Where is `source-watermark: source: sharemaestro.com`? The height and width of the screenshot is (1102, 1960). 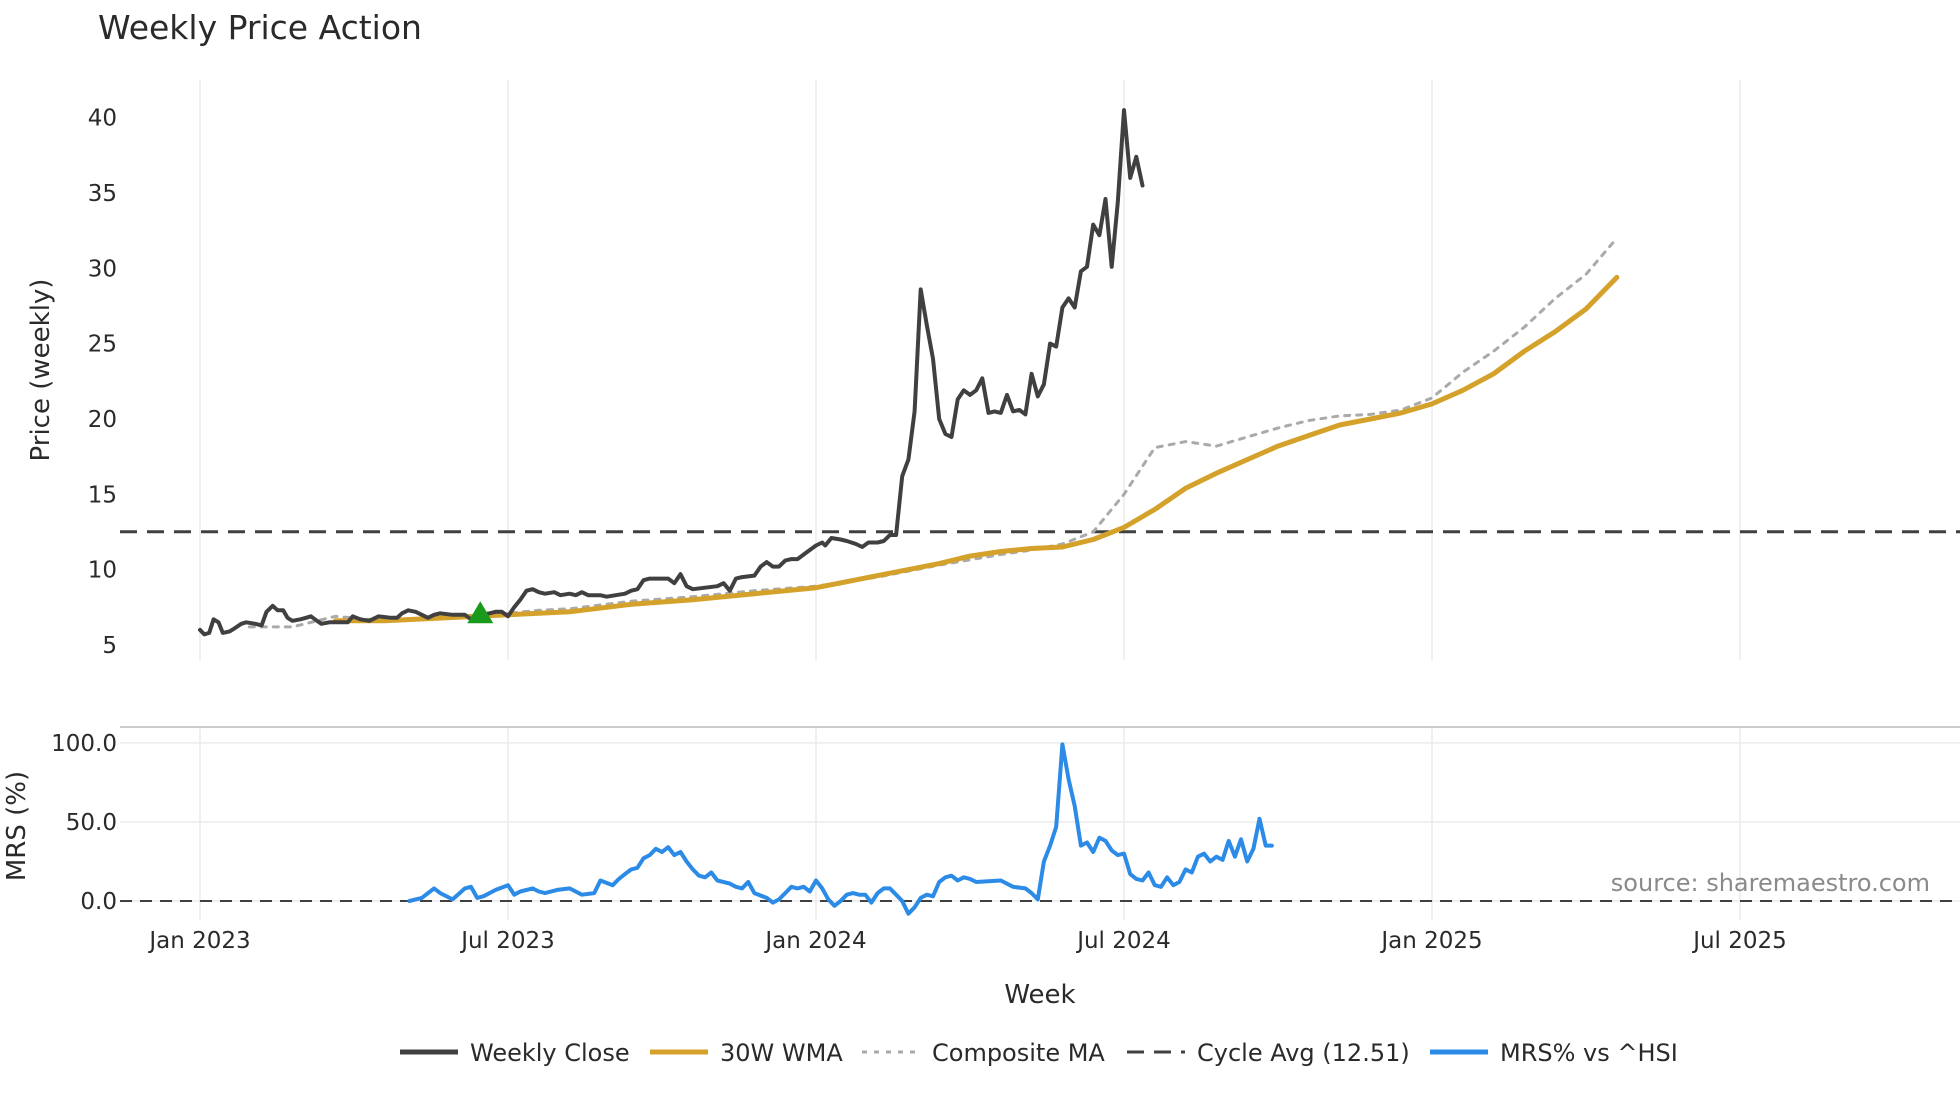 source-watermark: source: sharemaestro.com is located at coordinates (1770, 883).